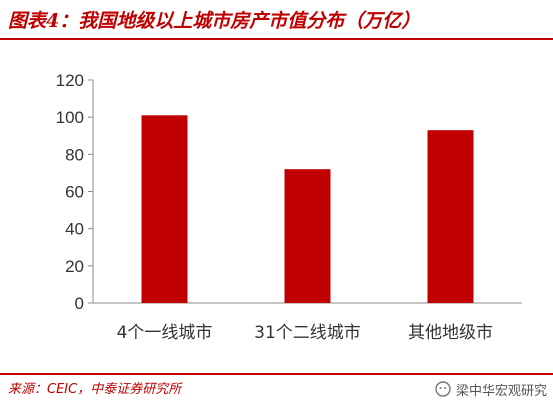  What do you see at coordinates (214, 21) in the screenshot?
I see `chart-title: 图表4：我国地级以上城市房产市值分布（万亿）` at bounding box center [214, 21].